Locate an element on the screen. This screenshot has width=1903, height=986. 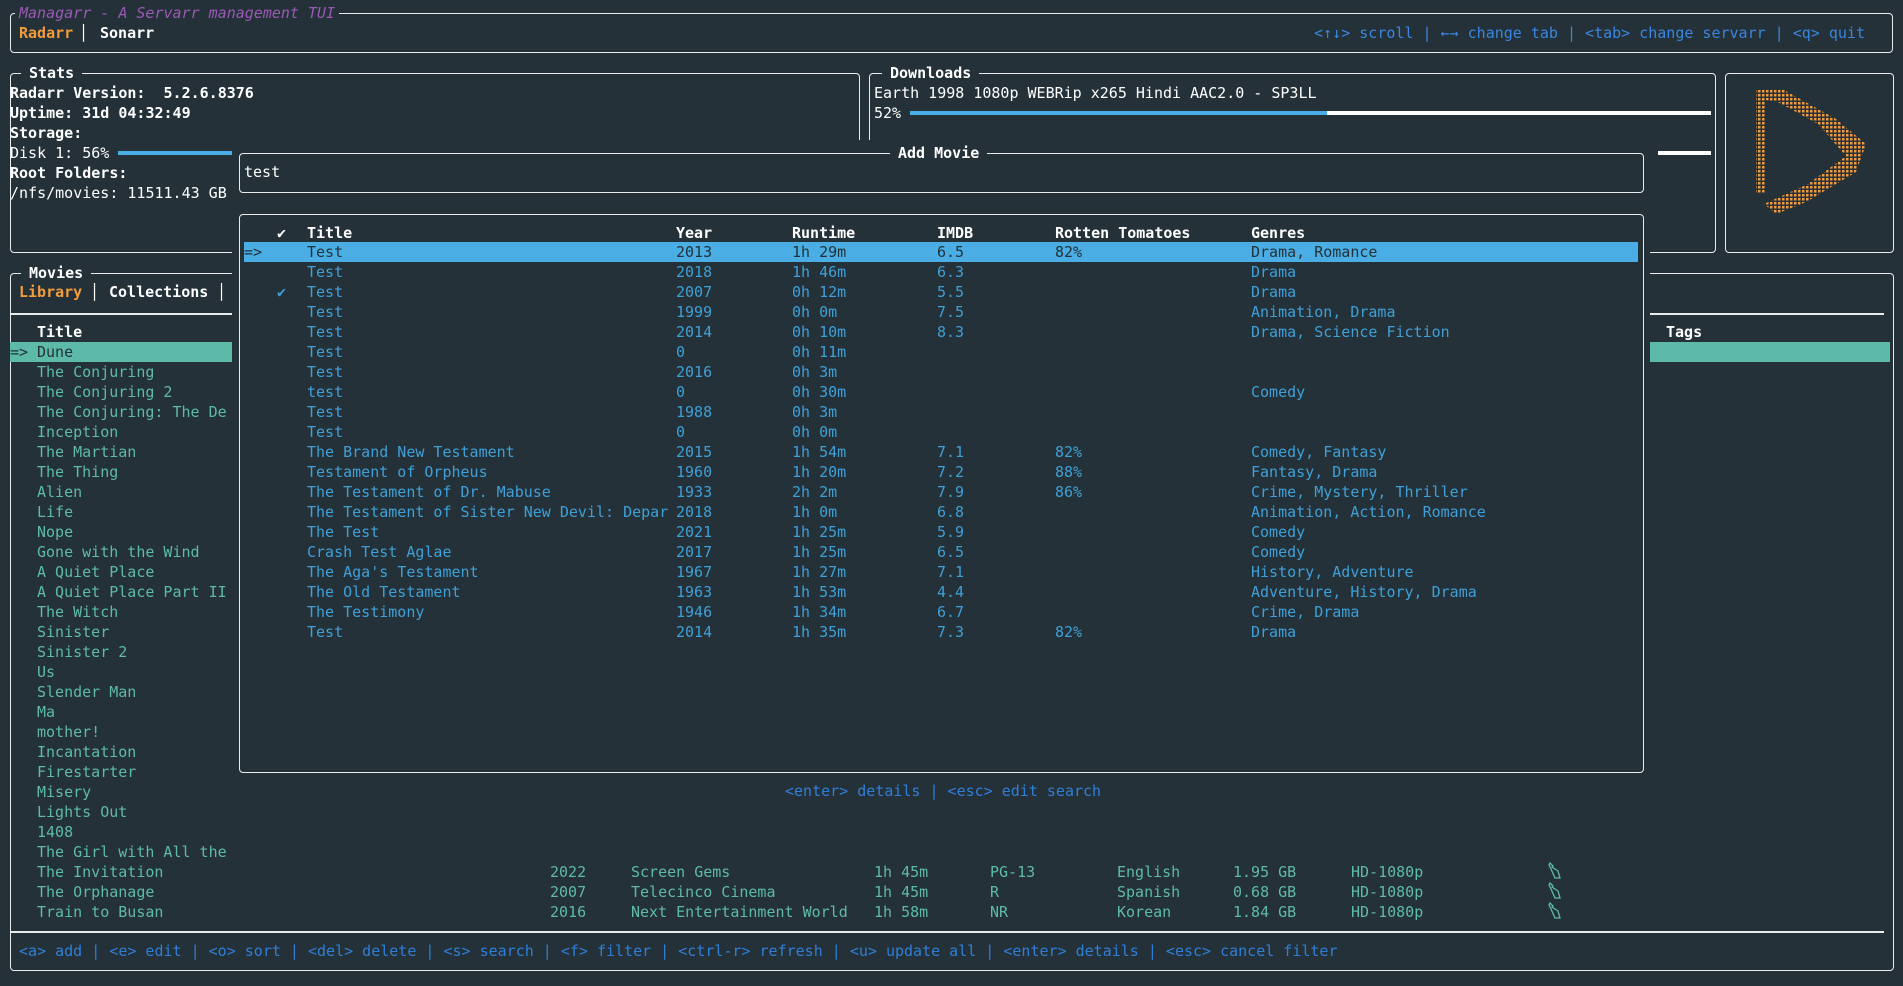
library-row-title: The Orphanage is located at coordinates (96, 892).